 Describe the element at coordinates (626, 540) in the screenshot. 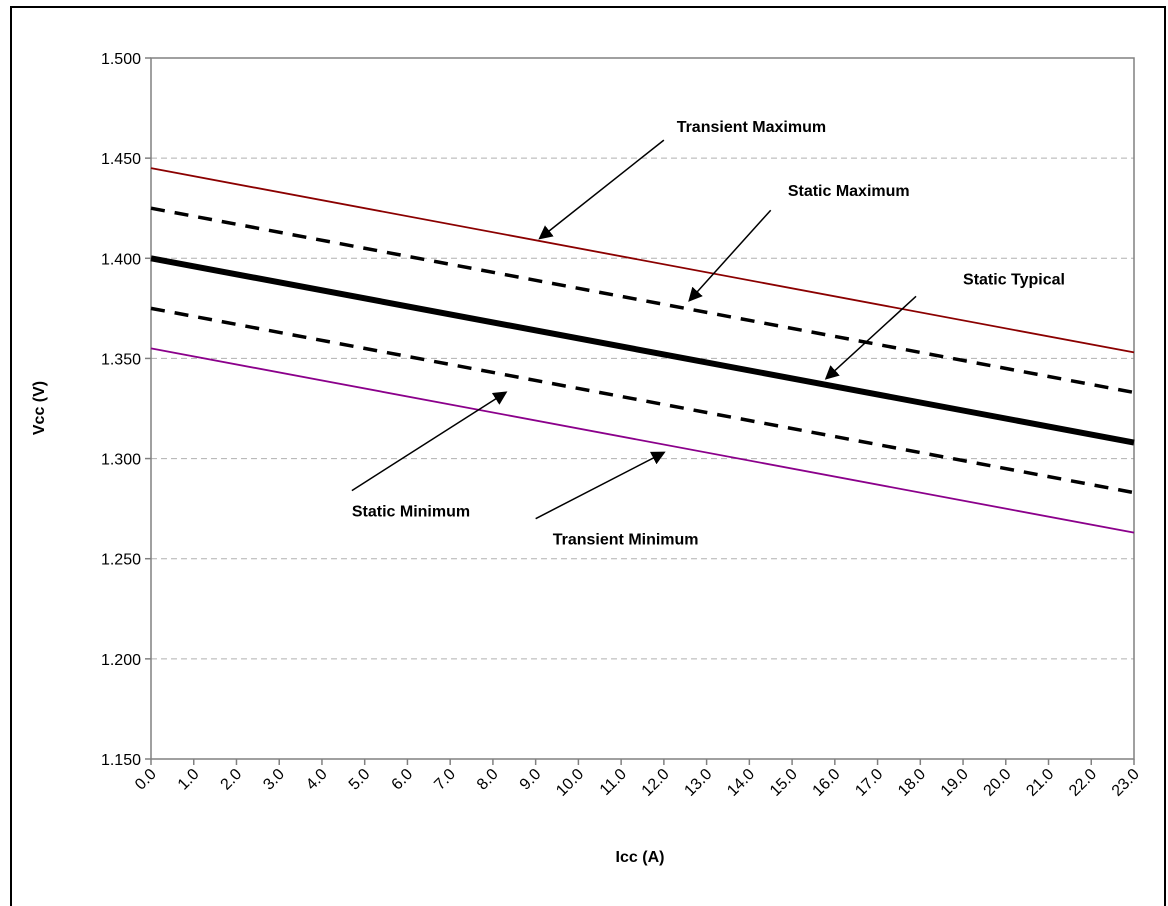

I see `annotation-label: Transient Minimum` at that location.